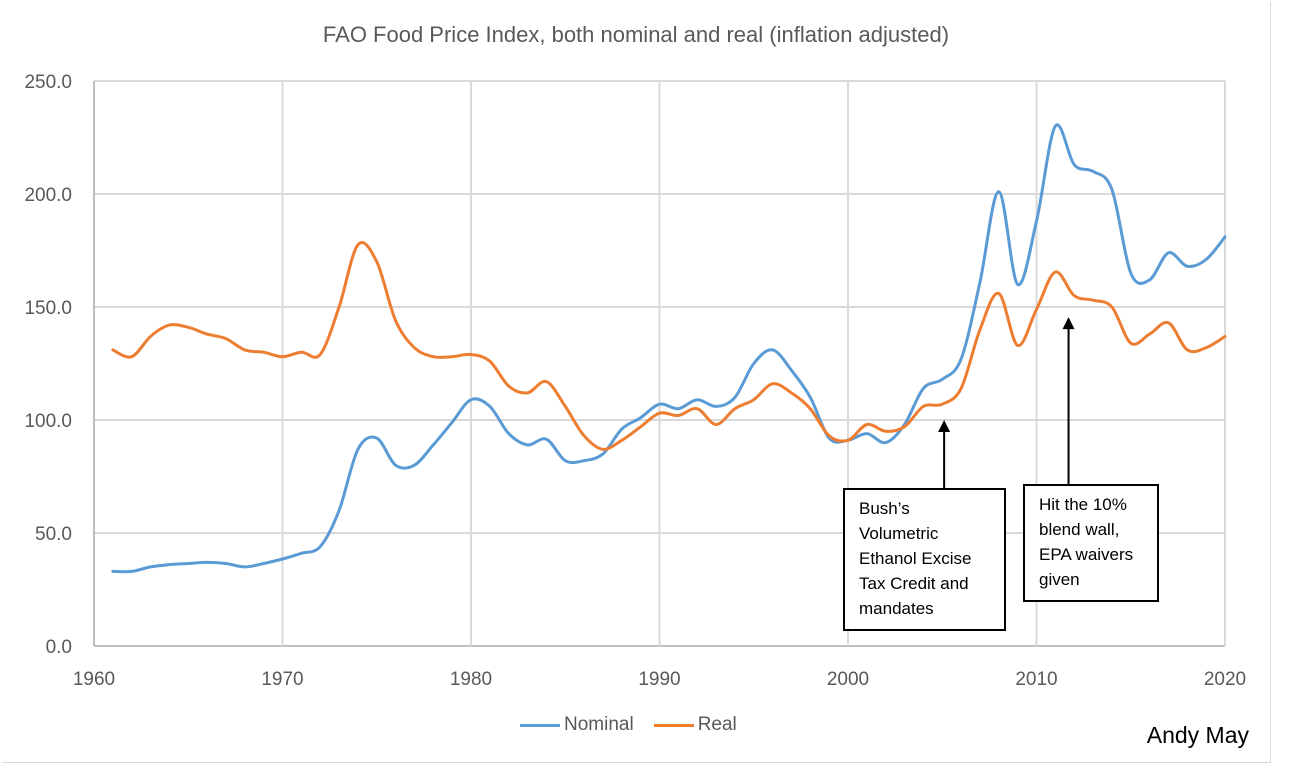  What do you see at coordinates (59, 647) in the screenshot?
I see `y-tick-label: 0.0` at bounding box center [59, 647].